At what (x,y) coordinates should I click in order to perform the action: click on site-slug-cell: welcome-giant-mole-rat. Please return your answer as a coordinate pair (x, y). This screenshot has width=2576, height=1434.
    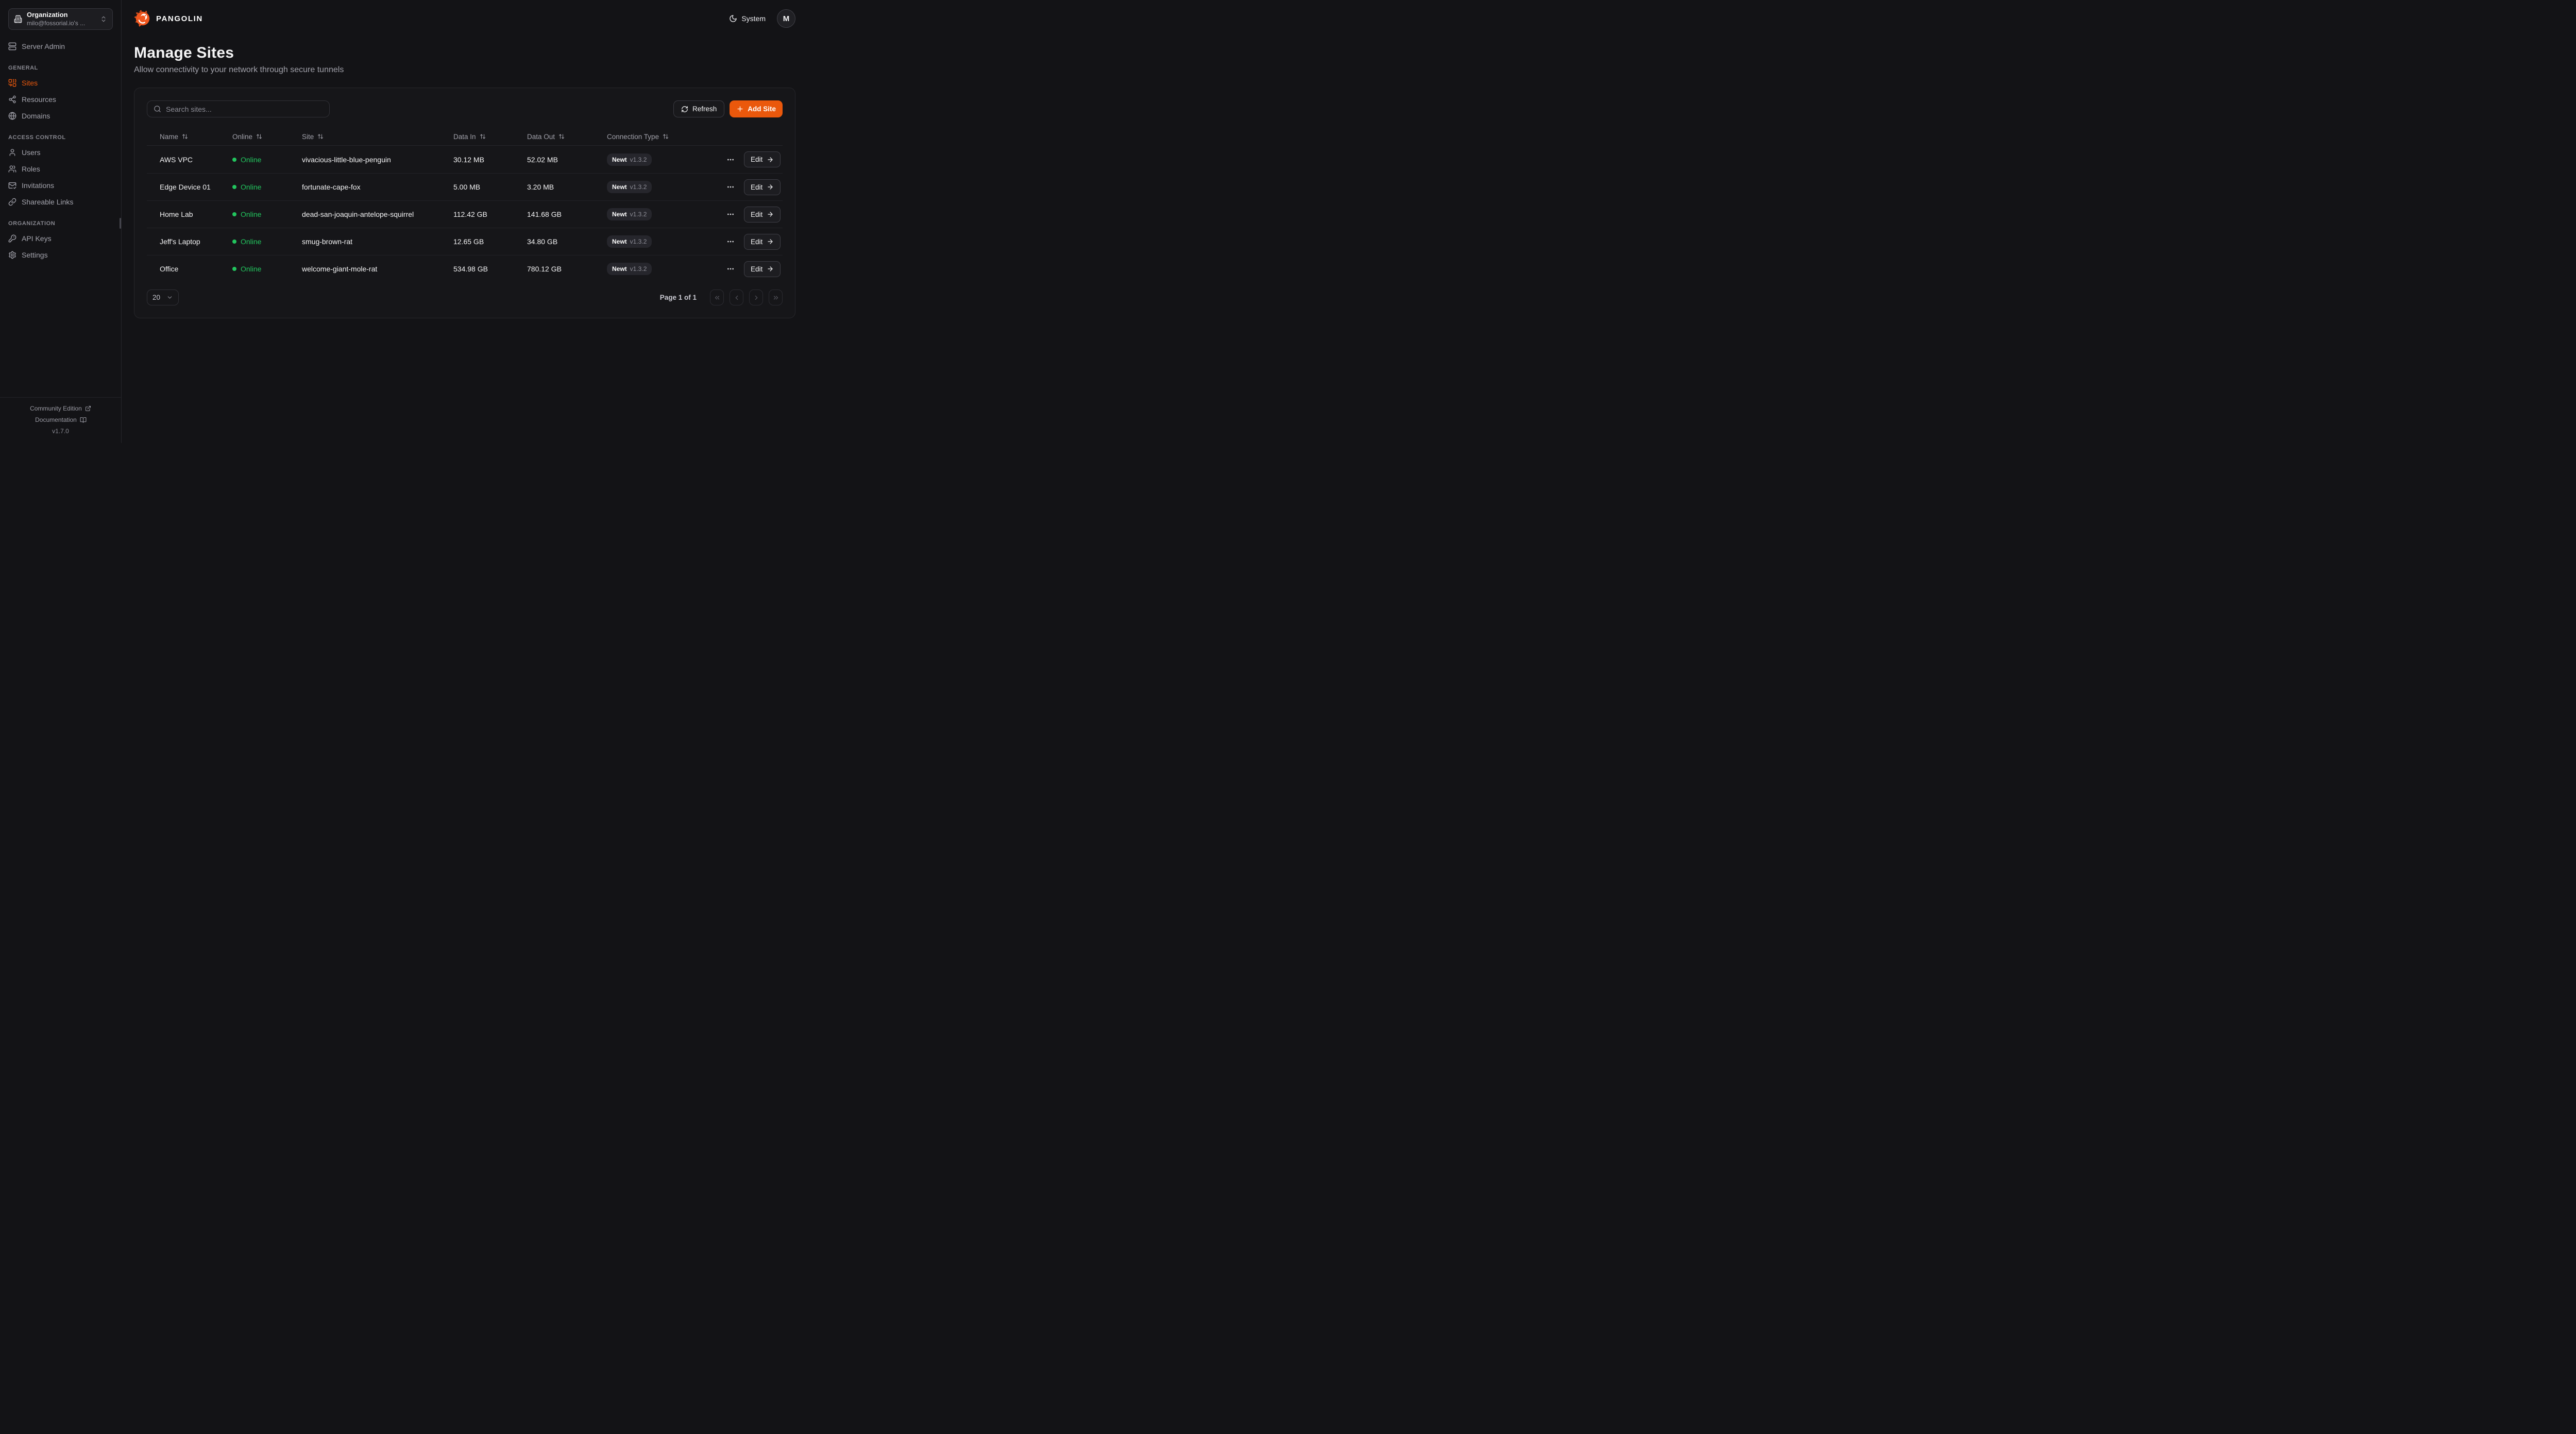
    Looking at the image, I should click on (340, 269).